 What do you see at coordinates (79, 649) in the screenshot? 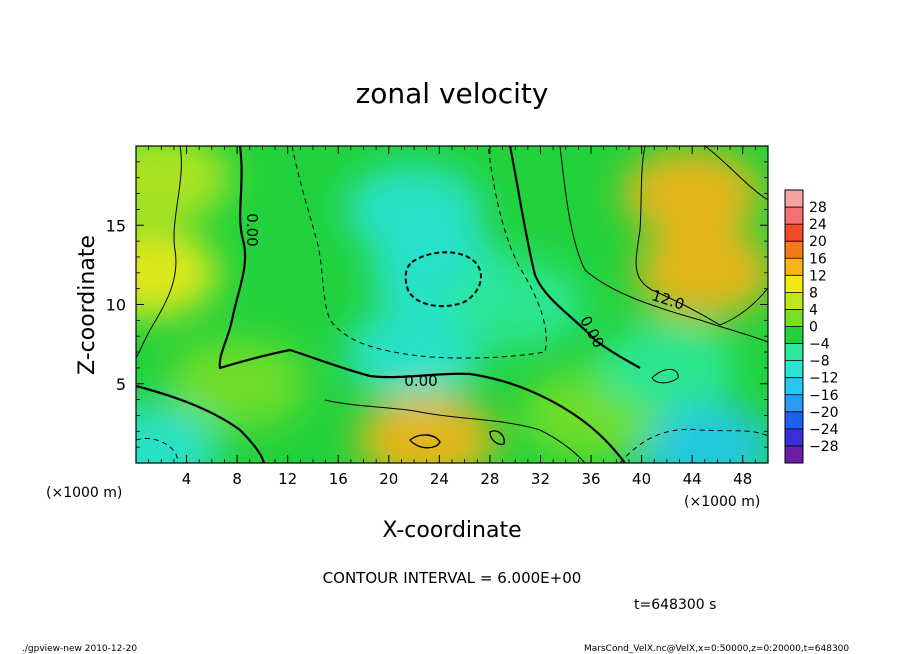
I see `footer-left: ./gpview-new 2010-12-20` at bounding box center [79, 649].